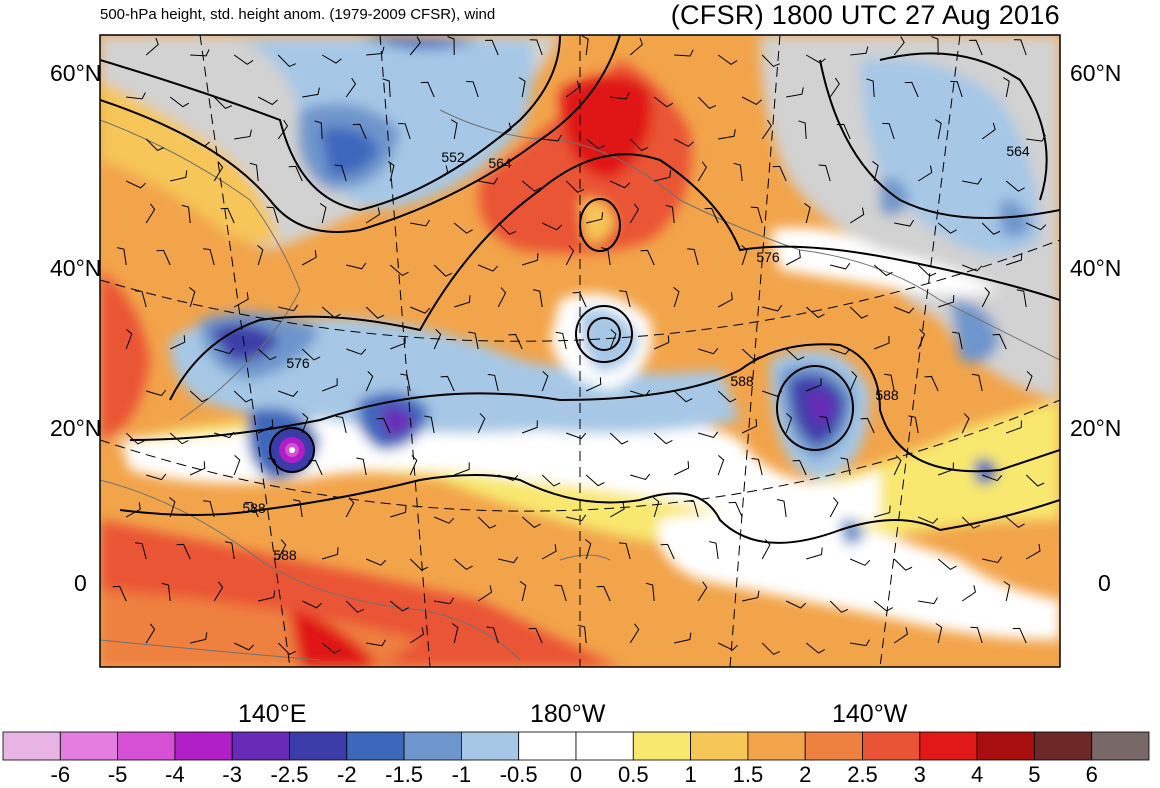 Image resolution: width=1160 pixels, height=788 pixels. Describe the element at coordinates (500, 163) in the screenshot. I see `contour-label: 564` at that location.